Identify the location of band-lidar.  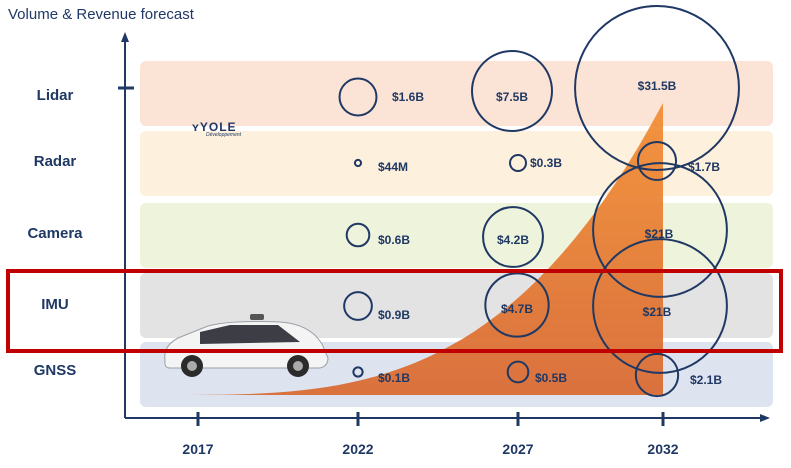
(456, 93).